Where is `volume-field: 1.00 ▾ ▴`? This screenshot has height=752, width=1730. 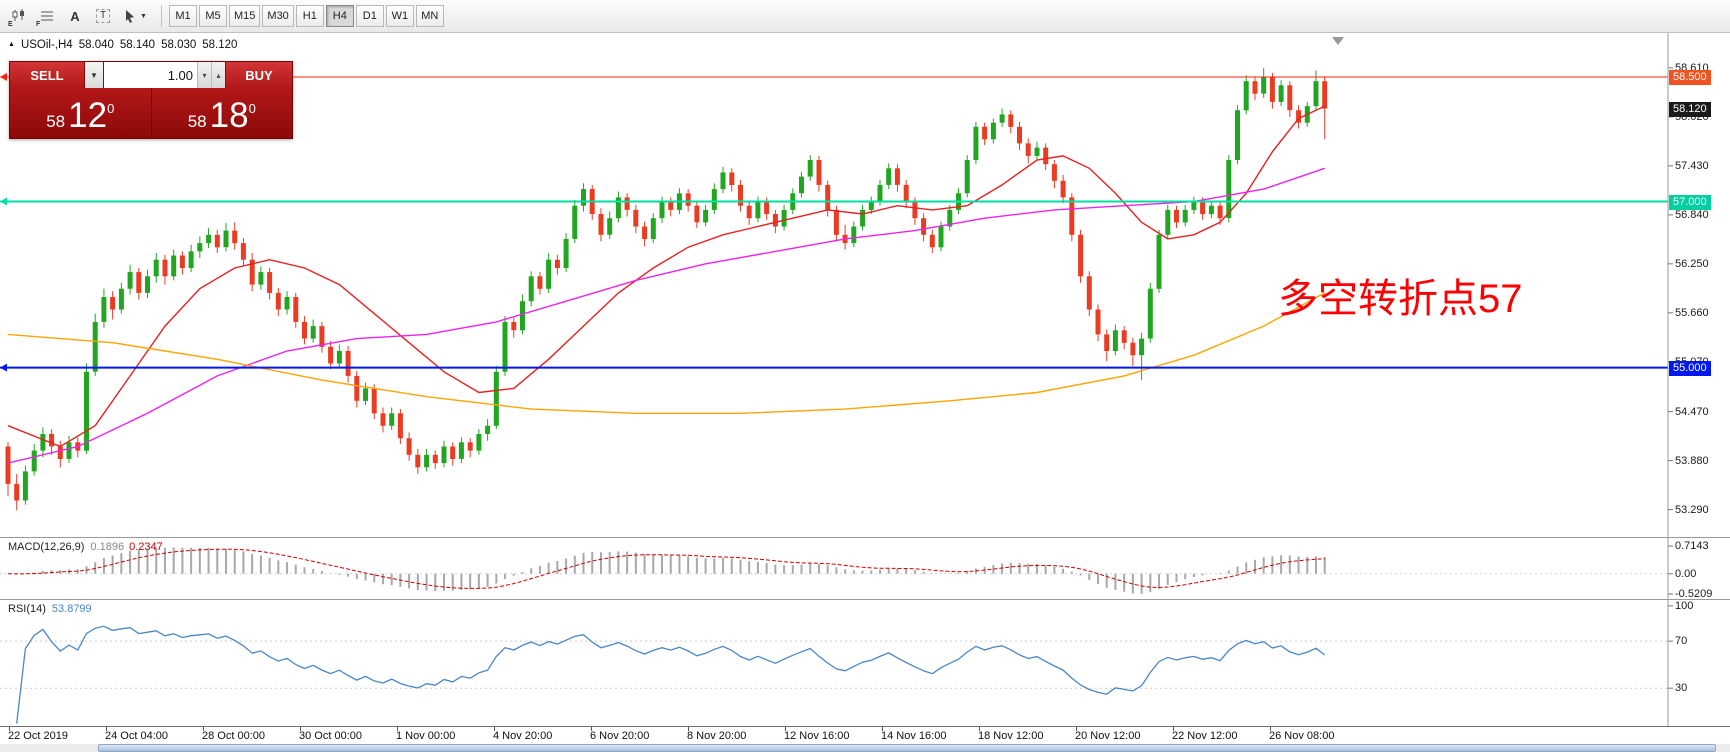 volume-field: 1.00 ▾ ▴ is located at coordinates (165, 75).